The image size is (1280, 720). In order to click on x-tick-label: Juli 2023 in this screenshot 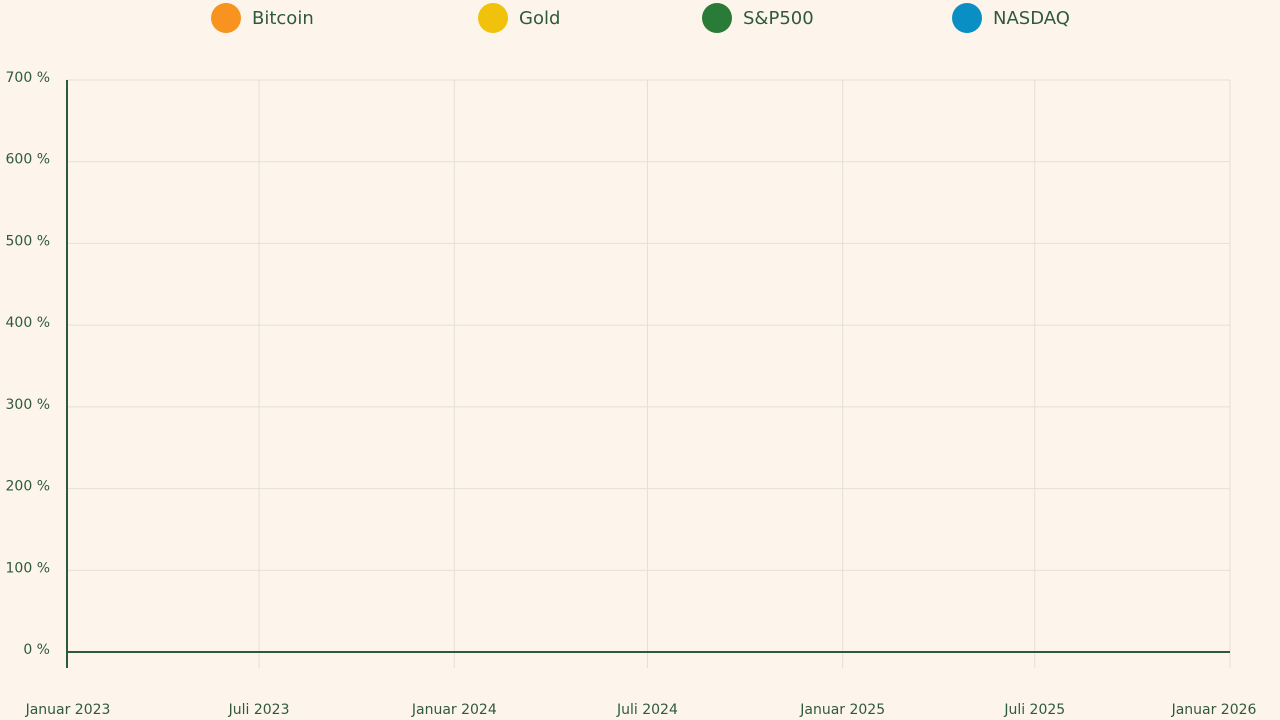, I will do `click(259, 710)`.